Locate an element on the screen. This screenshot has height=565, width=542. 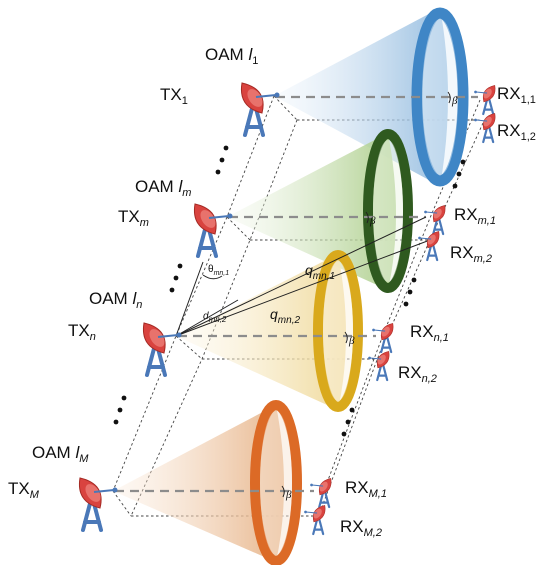
rx-label-M-1: RXM,1 is located at coordinates (366, 489).